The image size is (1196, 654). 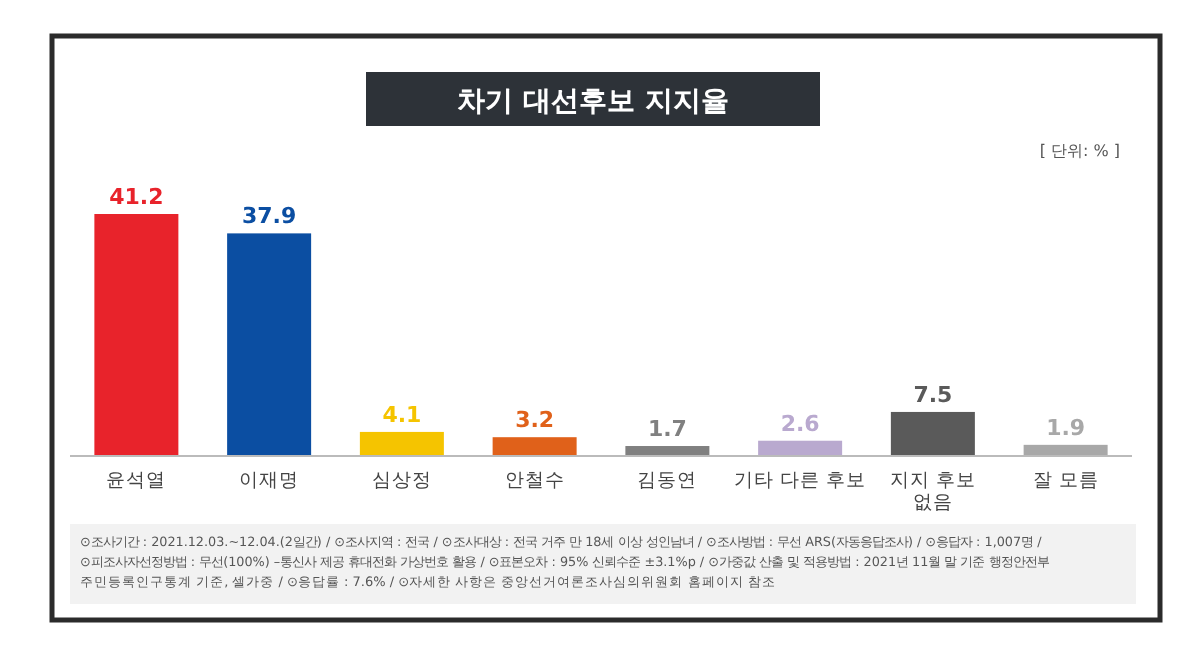 What do you see at coordinates (932, 492) in the screenshot?
I see `x-tick-label: 지지 후보 없음` at bounding box center [932, 492].